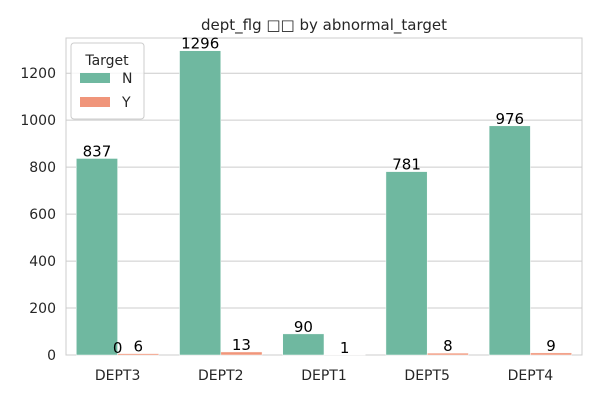 Image resolution: width=600 pixels, height=400 pixels. What do you see at coordinates (127, 79) in the screenshot?
I see `legend-label-n: N` at bounding box center [127, 79].